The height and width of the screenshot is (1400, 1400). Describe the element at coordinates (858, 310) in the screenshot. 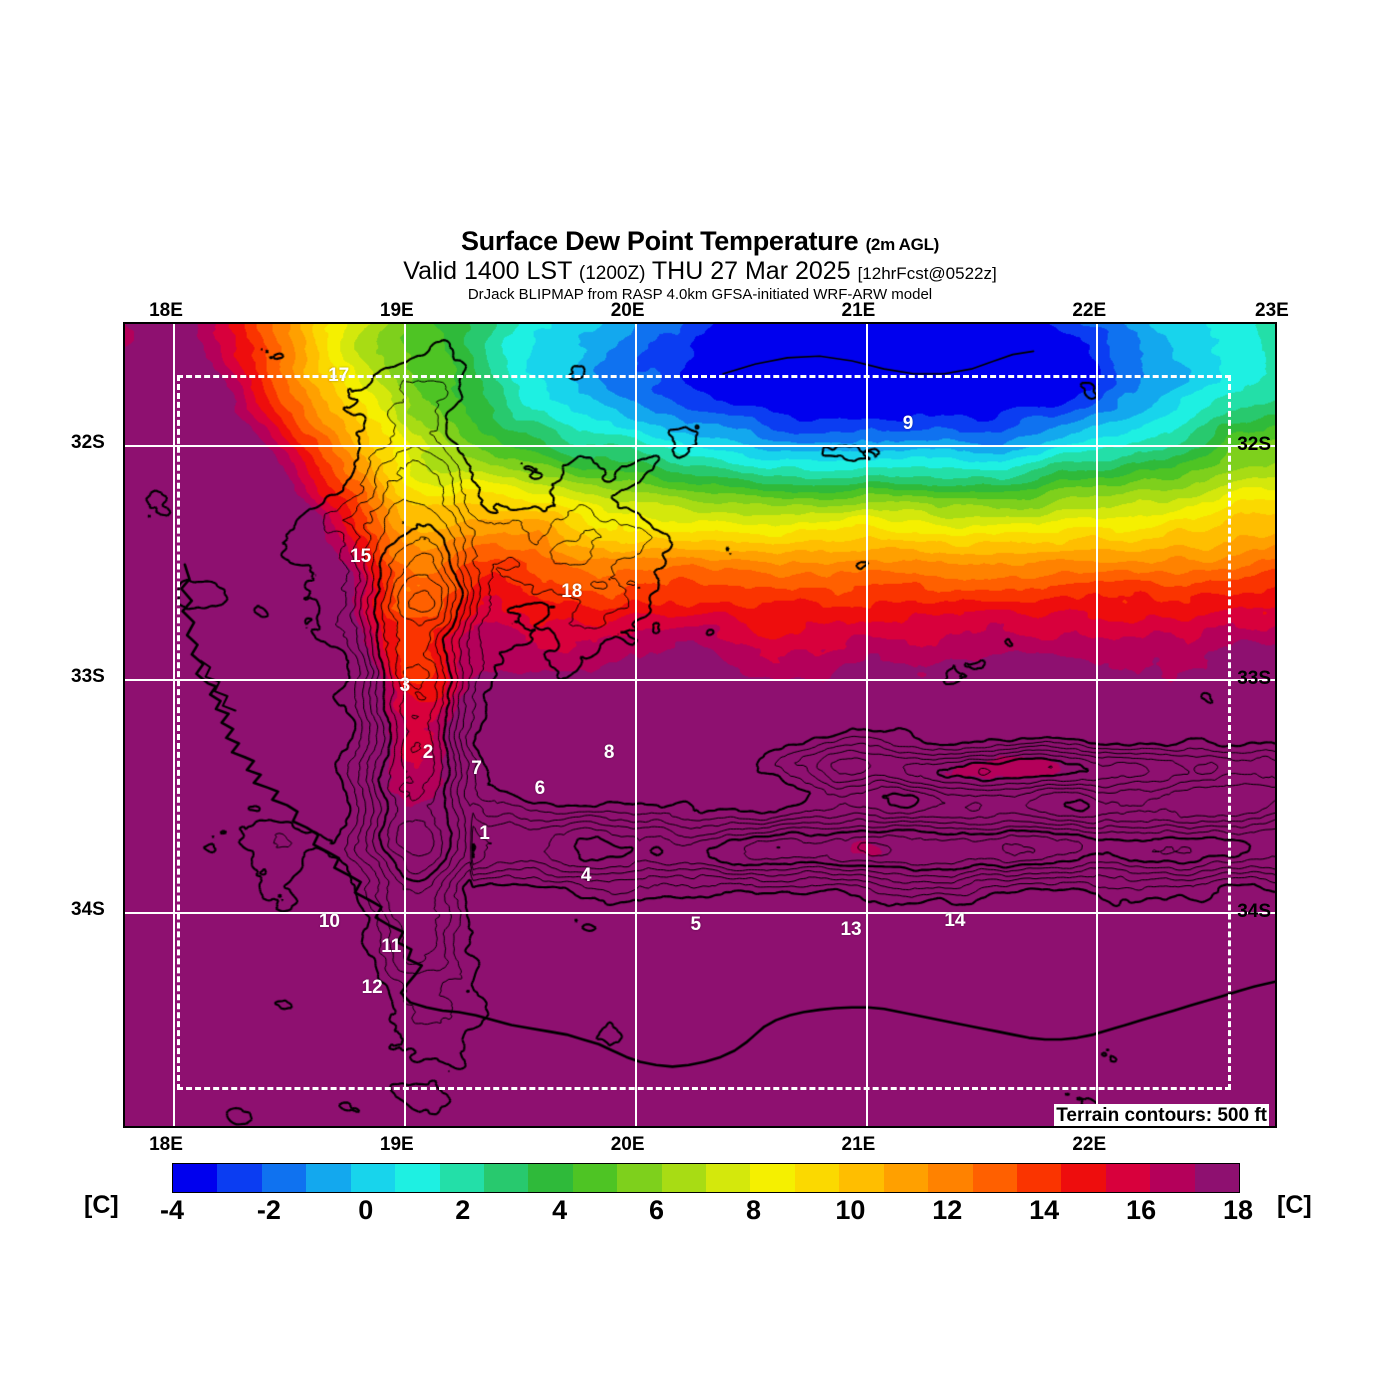

I see `longitude-label-top-21E: 21E` at that location.